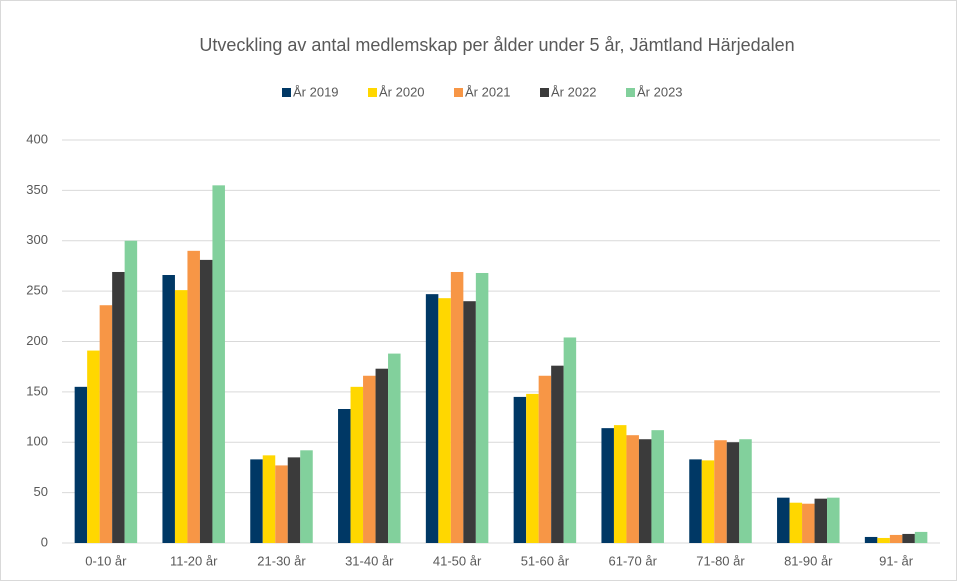 This screenshot has height=586, width=957. Describe the element at coordinates (632, 560) in the screenshot. I see `x-tick-label: 61-70 år` at that location.